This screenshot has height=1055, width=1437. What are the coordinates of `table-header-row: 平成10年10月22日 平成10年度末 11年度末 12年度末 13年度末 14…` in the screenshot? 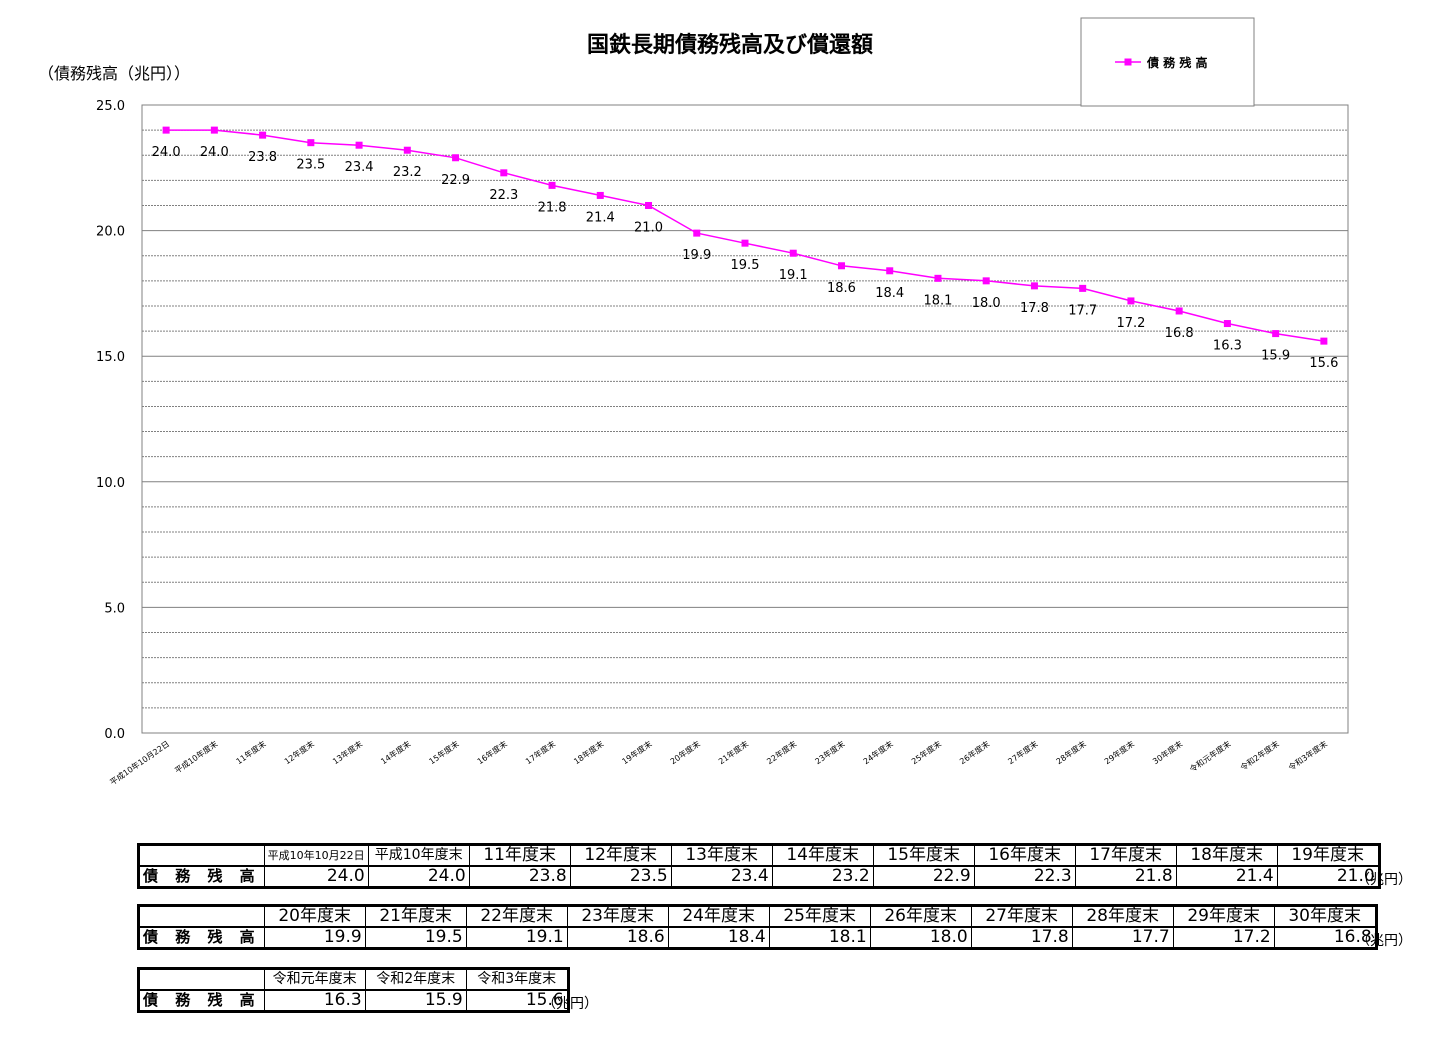 It's located at (759, 855).